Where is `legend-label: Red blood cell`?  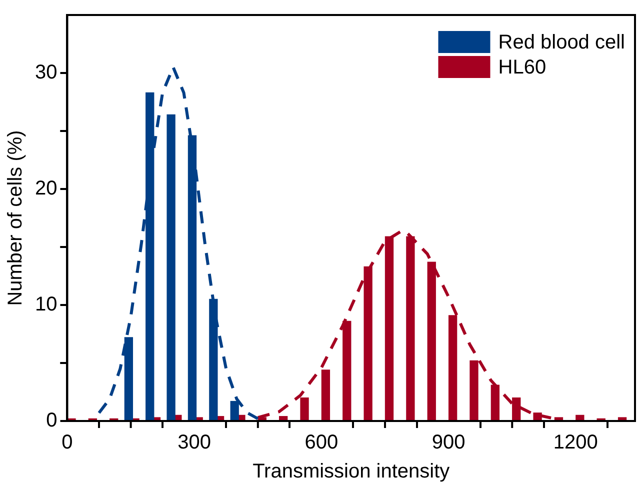 legend-label: Red blood cell is located at coordinates (561, 43).